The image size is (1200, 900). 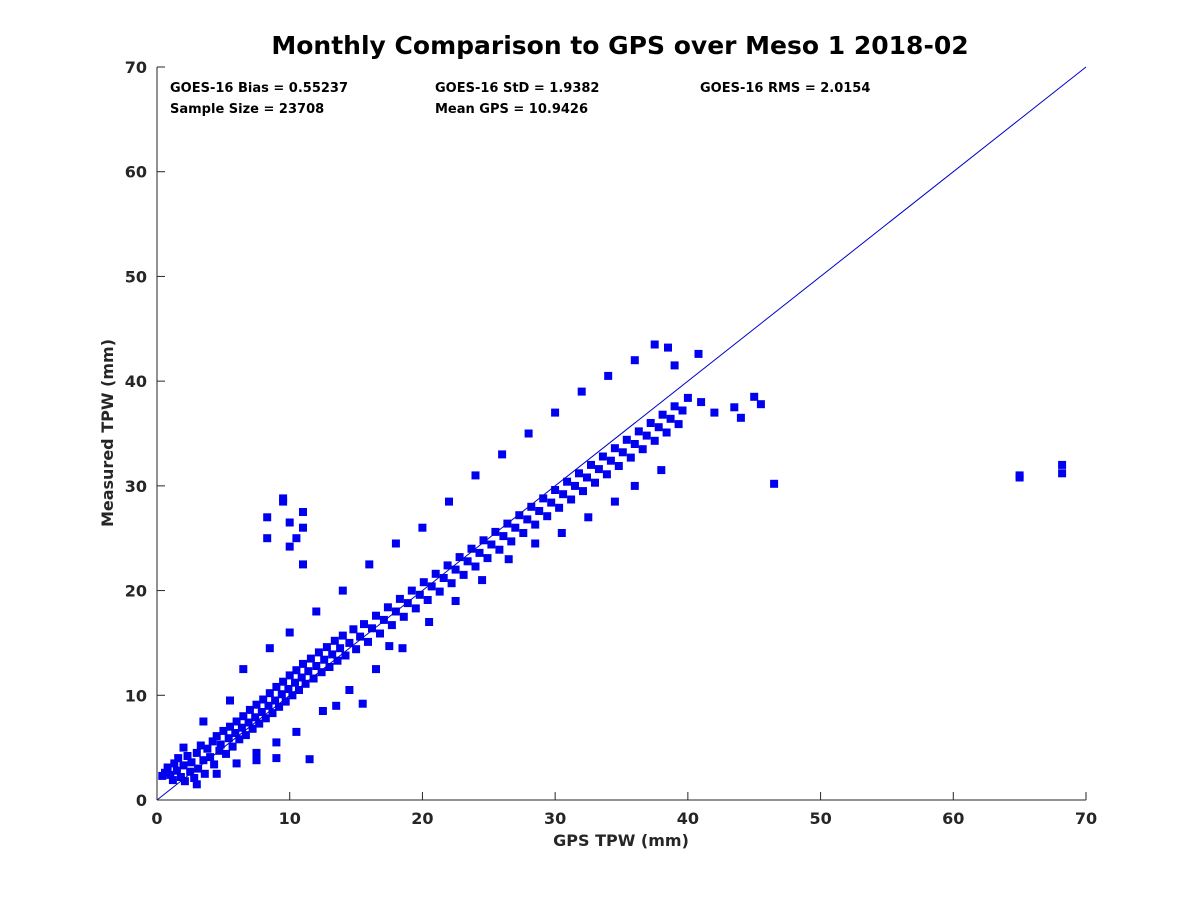 I want to click on stat-mean-gps: Mean GPS = 10.9426, so click(x=511, y=109).